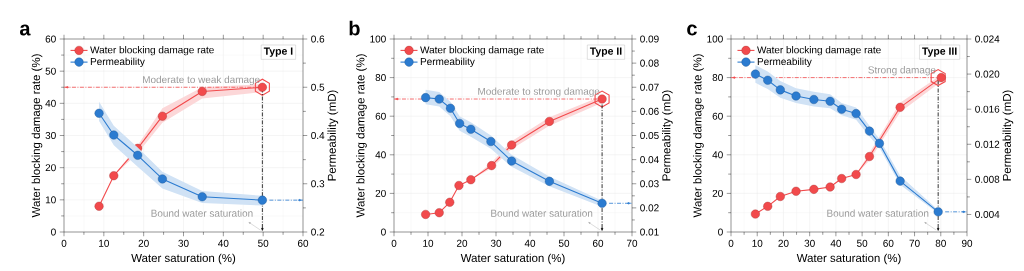  I want to click on y2-tick-label: 0.016, so click(987, 109).